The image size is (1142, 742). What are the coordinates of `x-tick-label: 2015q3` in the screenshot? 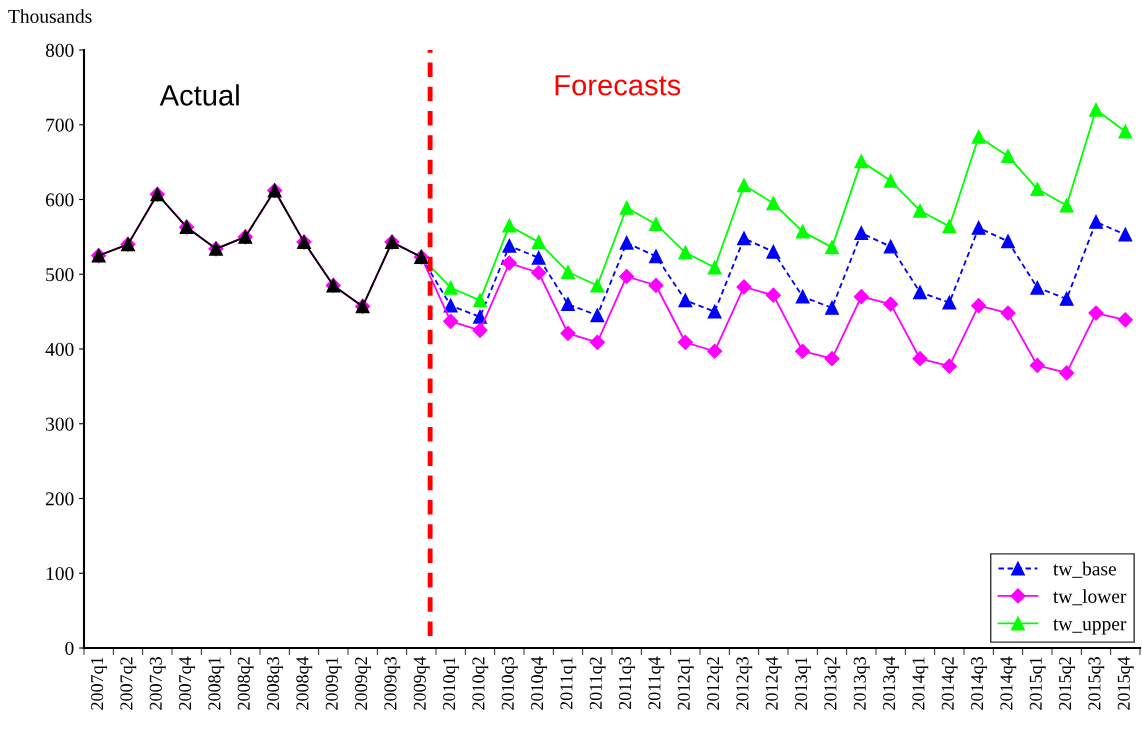 It's located at (1096, 683).